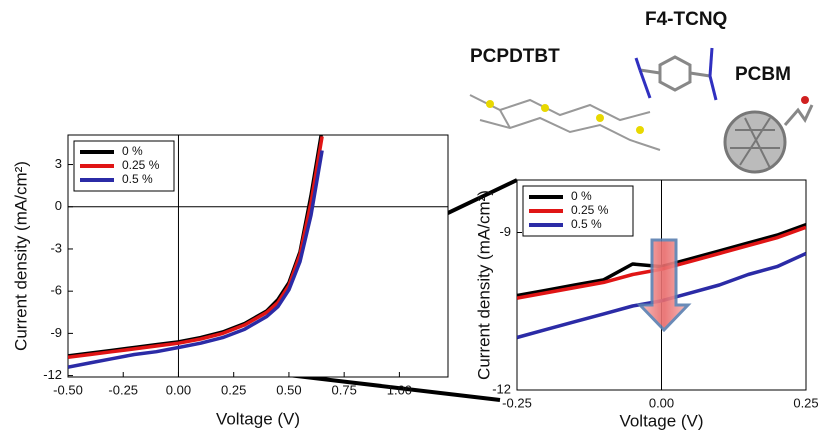 This screenshot has height=435, width=818. What do you see at coordinates (56, 290) in the screenshot?
I see `y-tick-label: -6` at bounding box center [56, 290].